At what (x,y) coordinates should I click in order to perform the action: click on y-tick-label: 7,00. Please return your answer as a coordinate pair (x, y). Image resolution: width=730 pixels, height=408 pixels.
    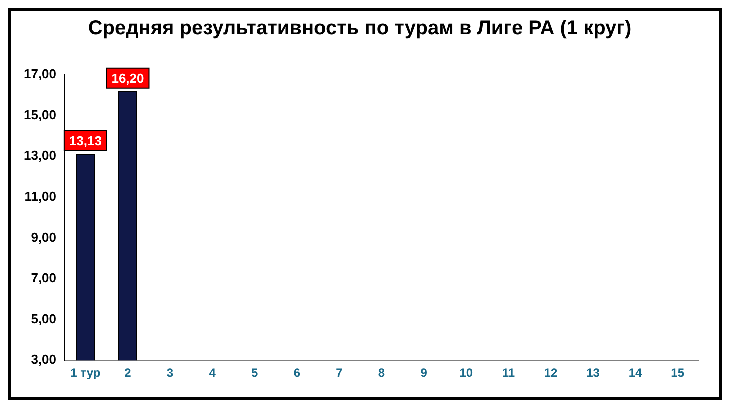
    Looking at the image, I should click on (44, 278).